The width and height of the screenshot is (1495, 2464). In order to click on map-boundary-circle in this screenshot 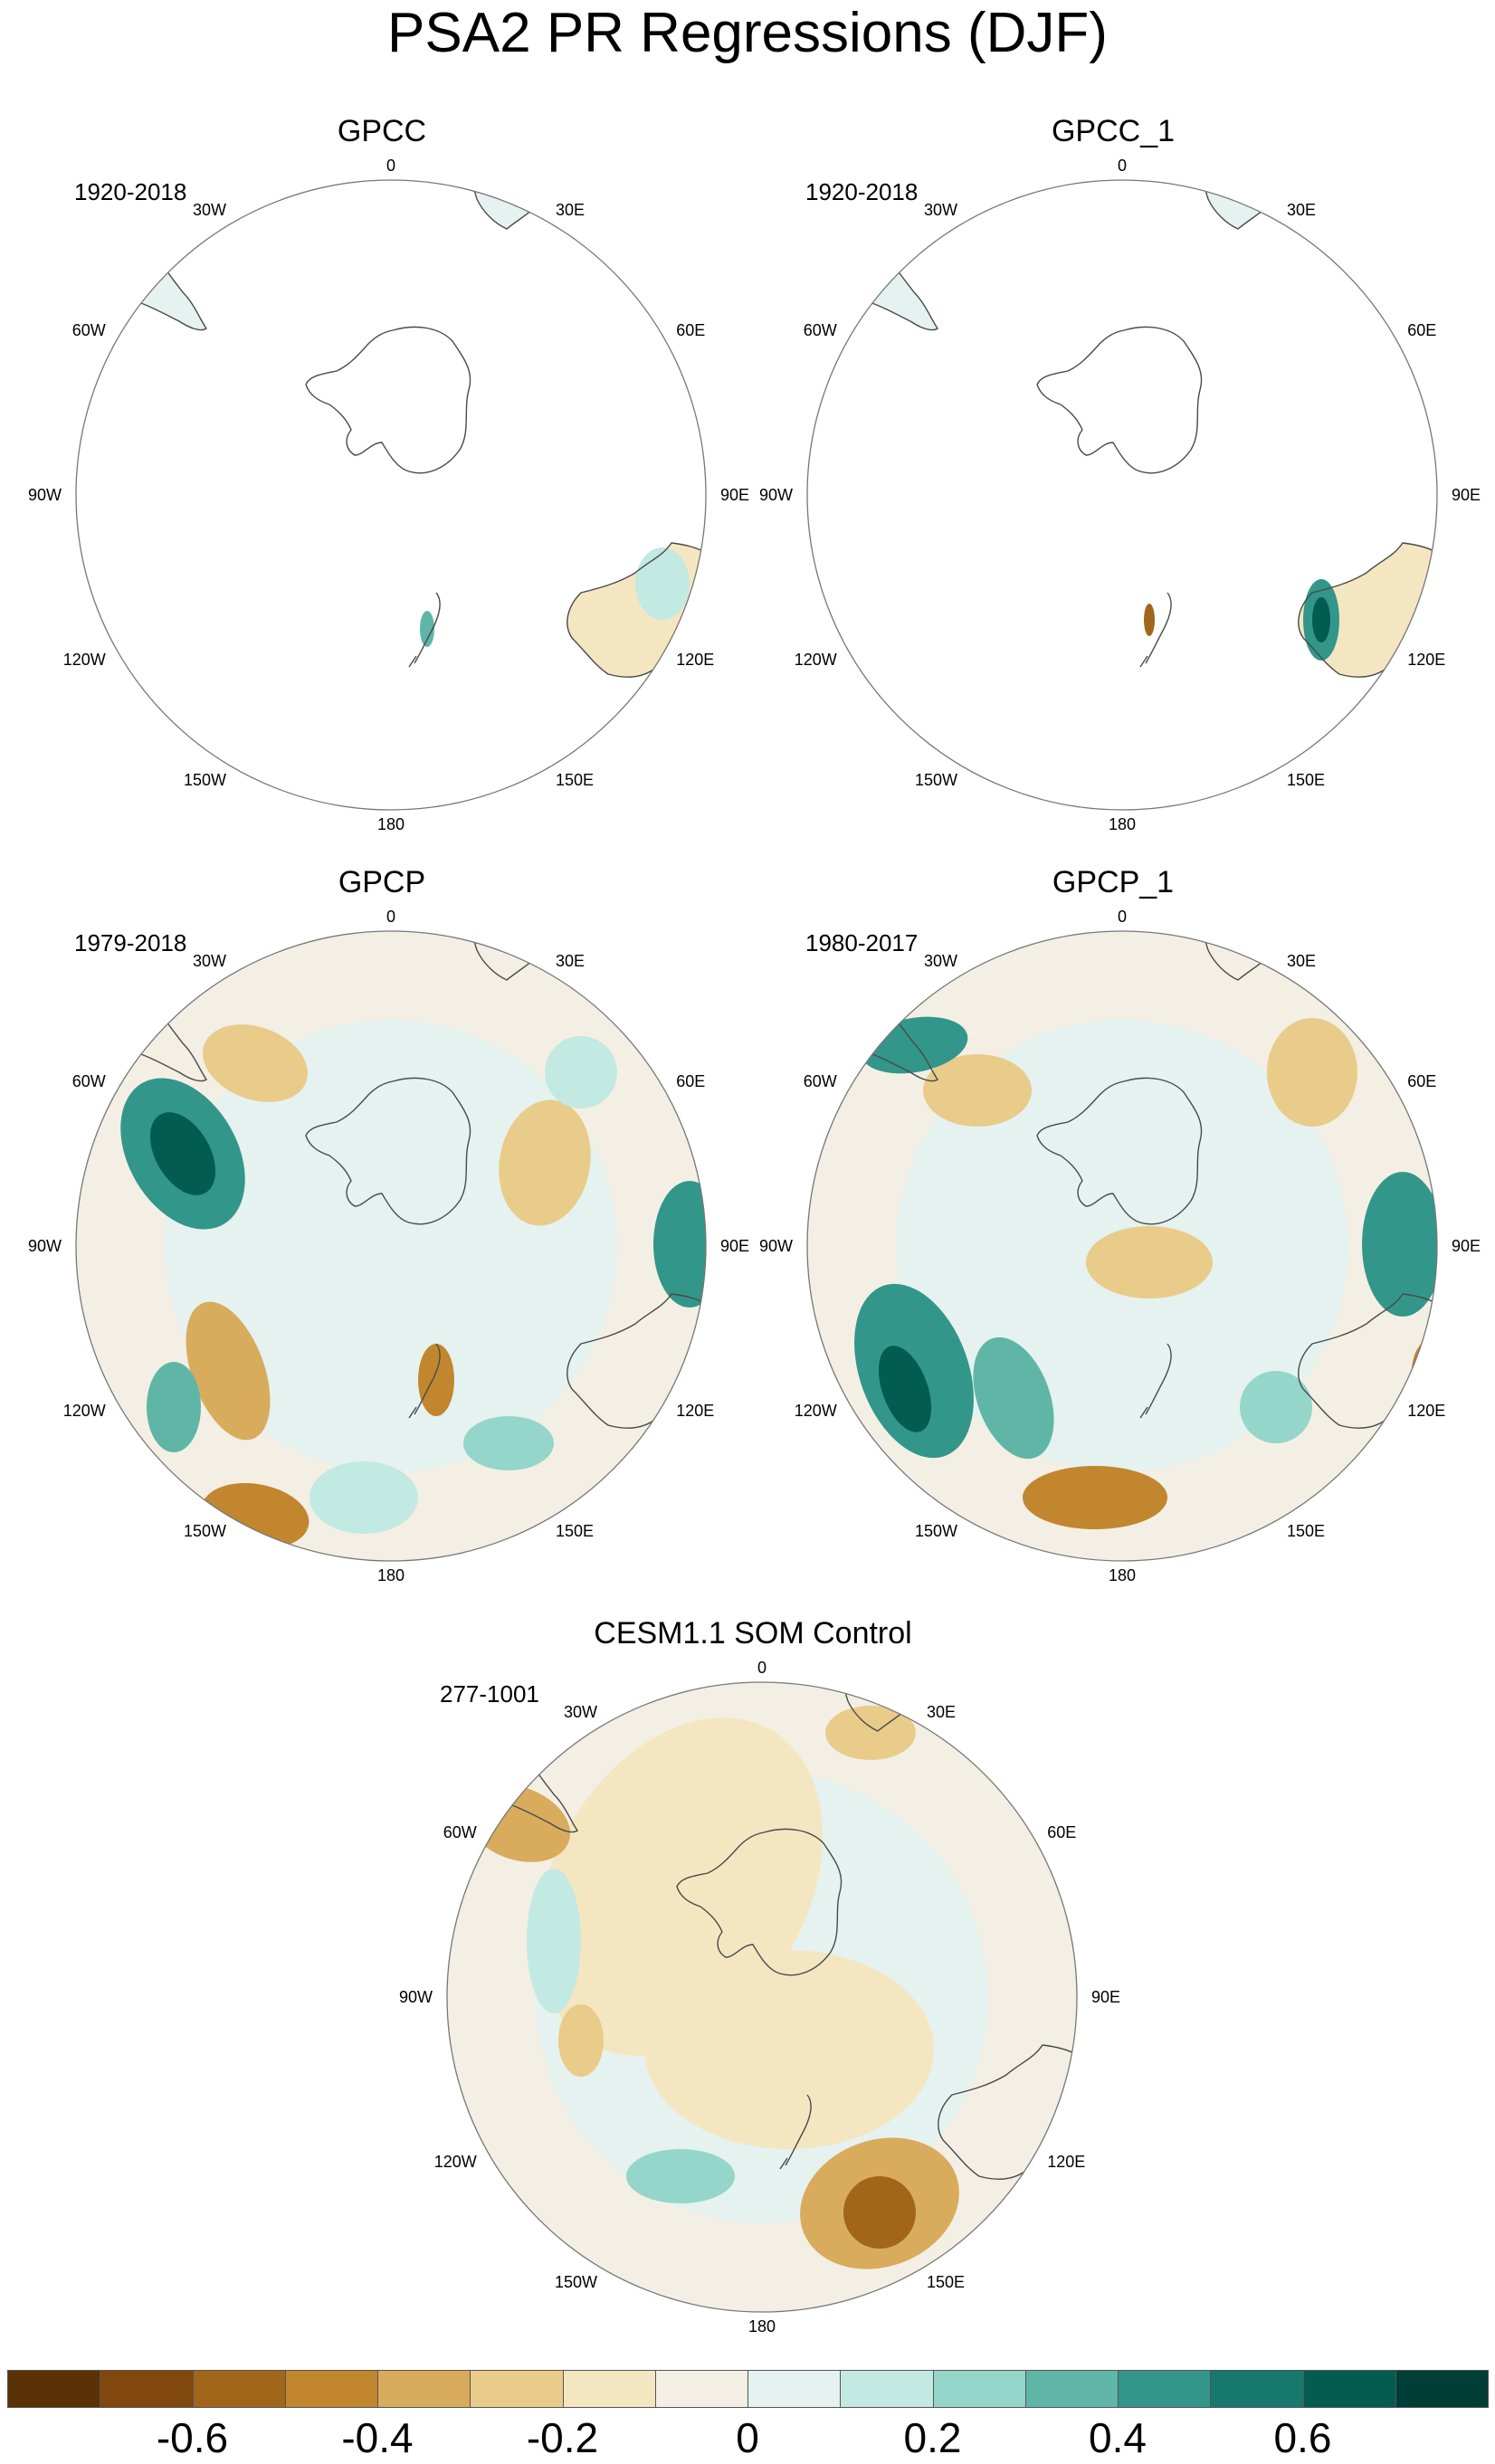, I will do `click(391, 495)`.